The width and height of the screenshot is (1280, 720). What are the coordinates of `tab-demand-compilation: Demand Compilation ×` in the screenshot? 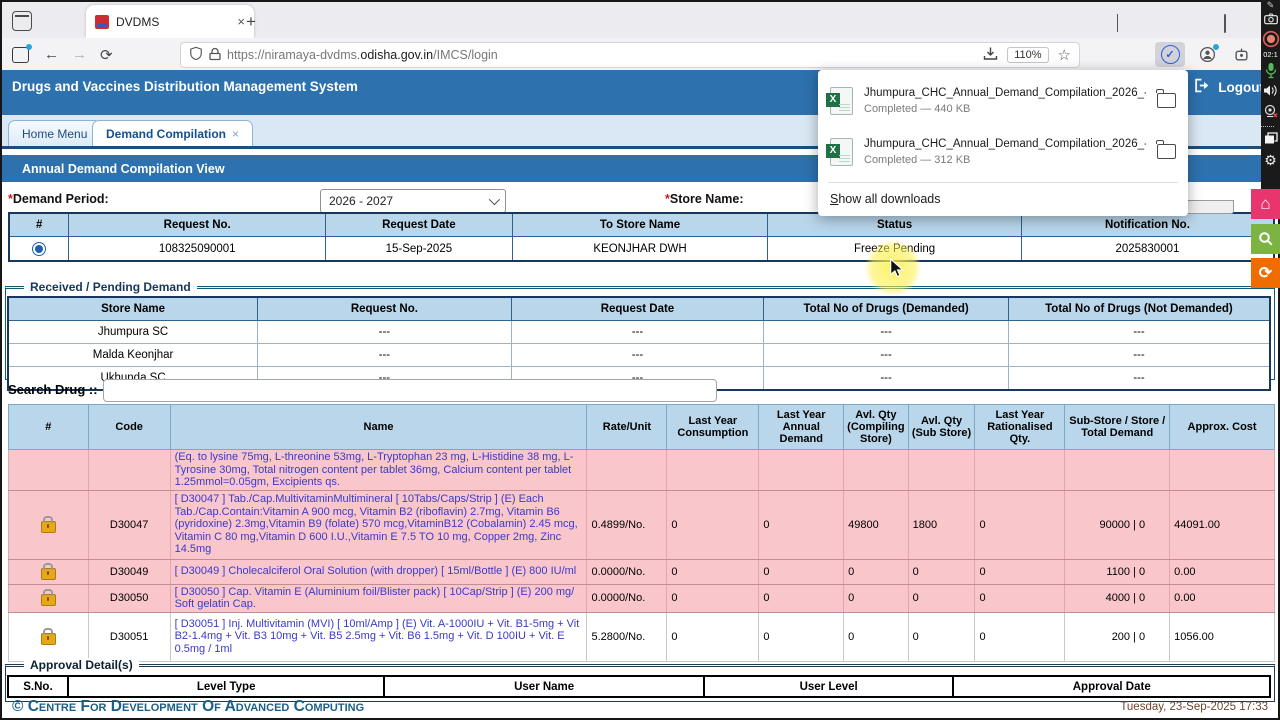 It's located at (173, 133).